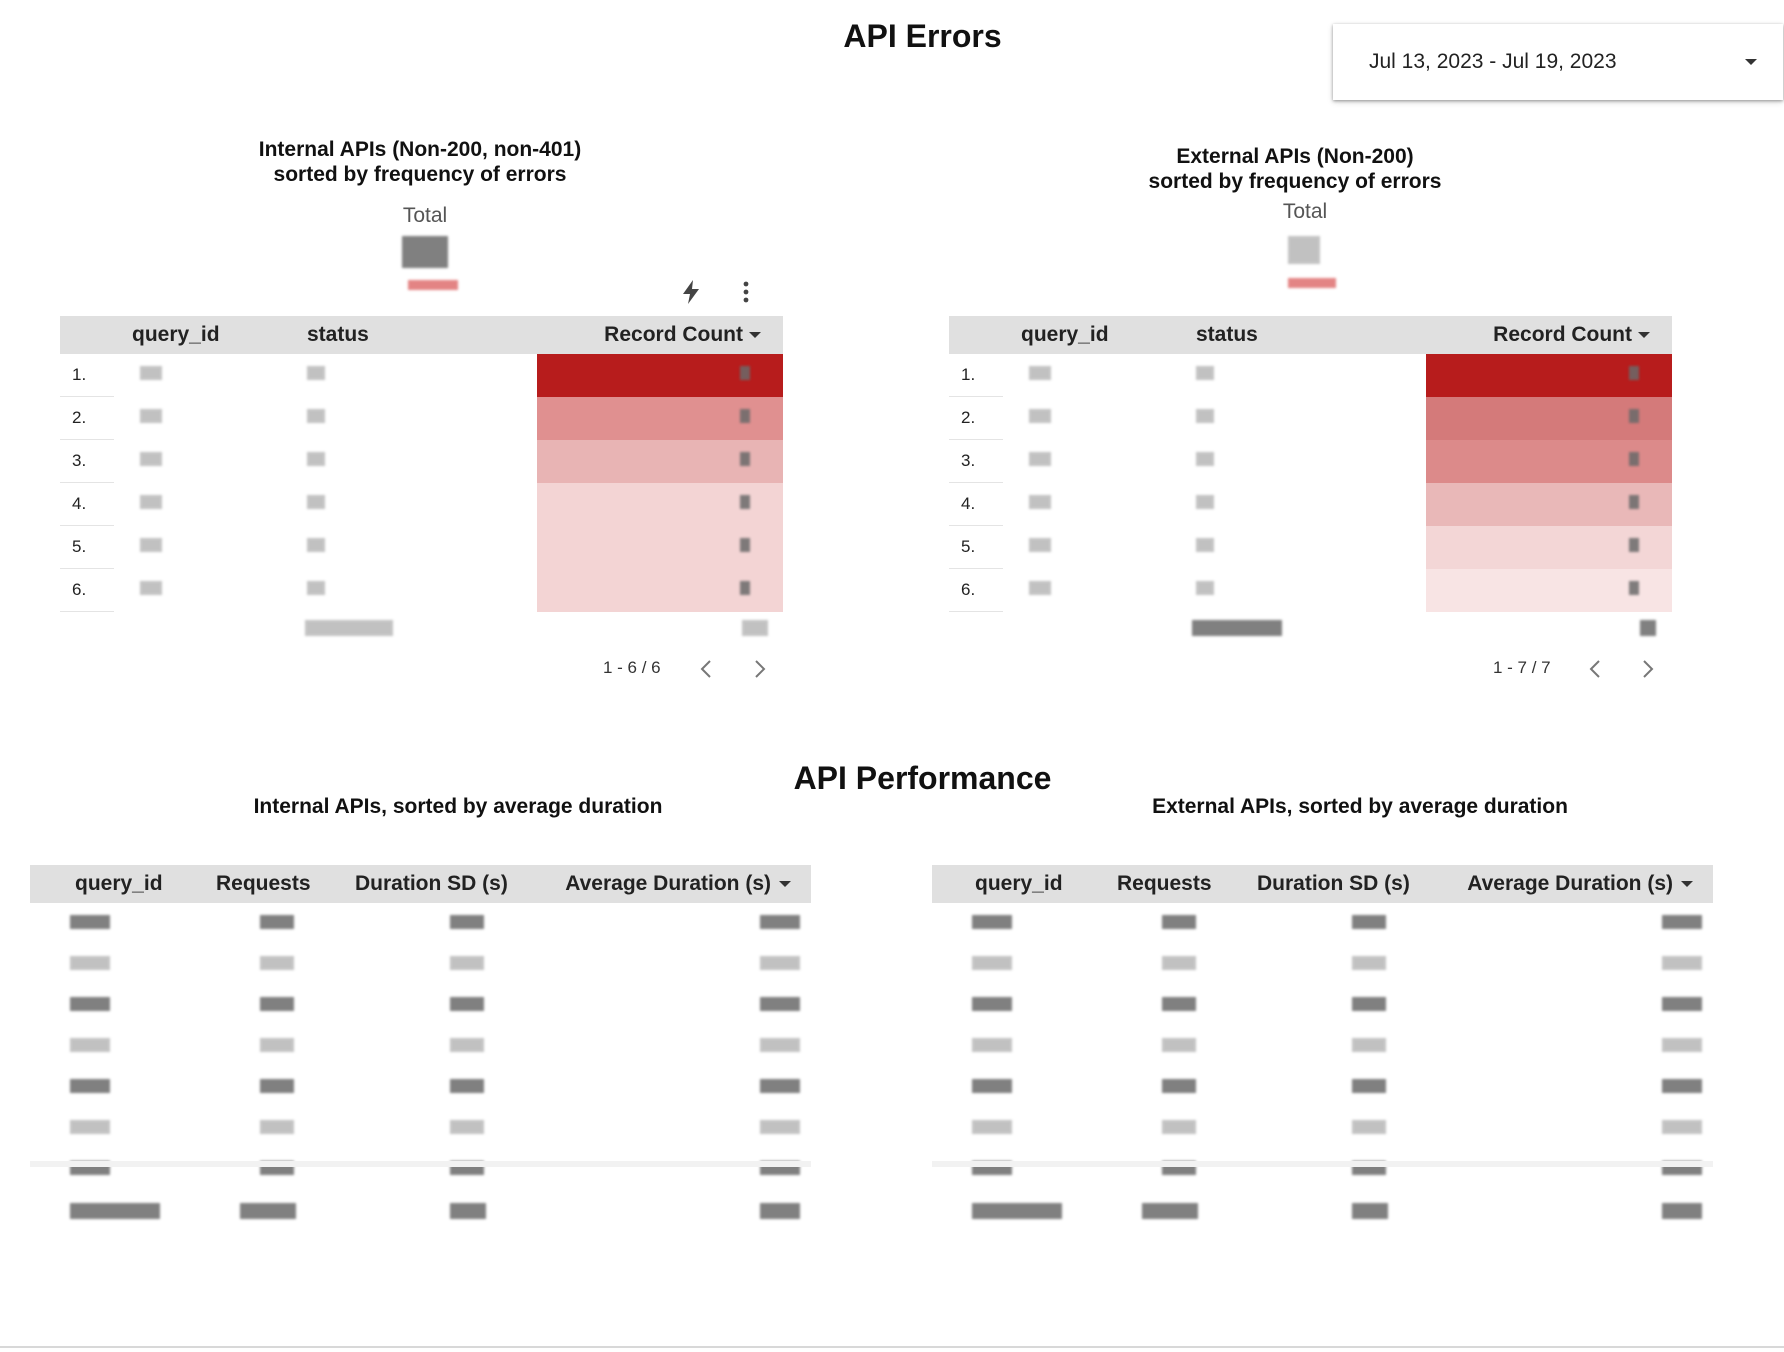 This screenshot has width=1784, height=1352. What do you see at coordinates (421, 483) in the screenshot?
I see `internal-errors-body: 1. 2. 3. 4. 5. 6.` at bounding box center [421, 483].